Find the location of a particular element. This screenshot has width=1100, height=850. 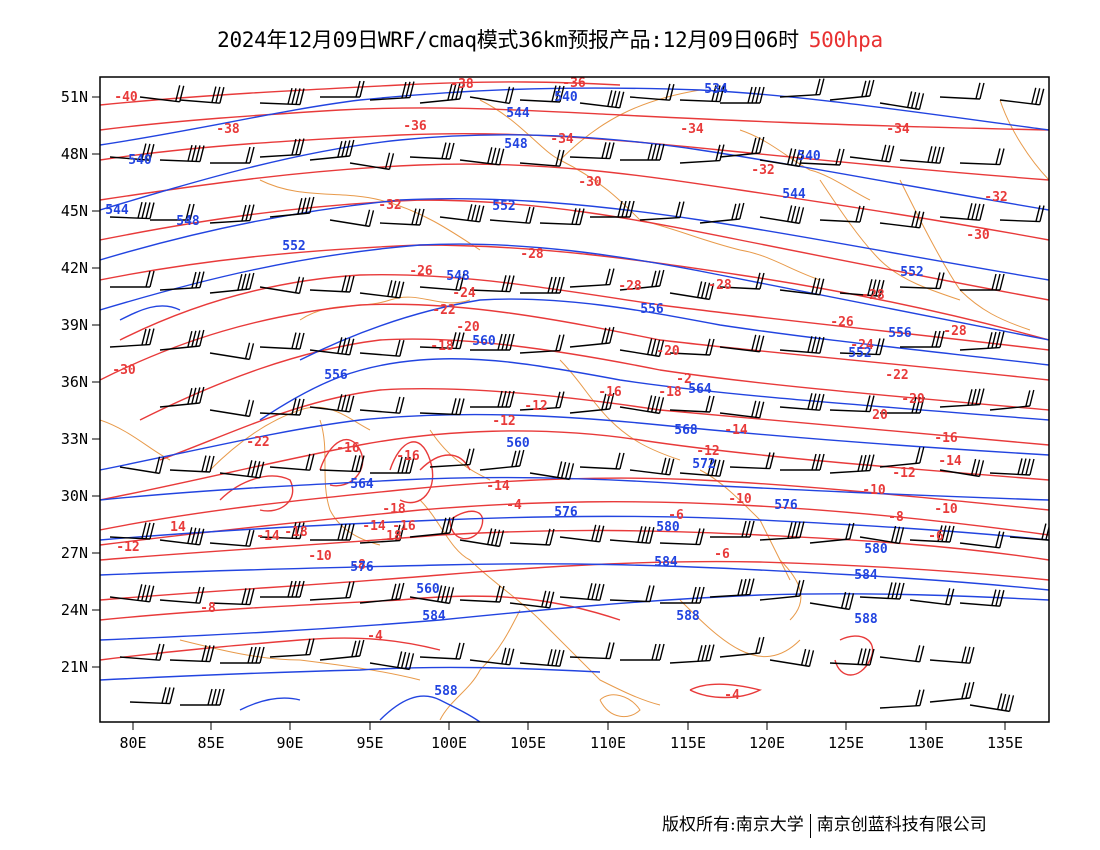

height-contour is located at coordinates (430, 708).